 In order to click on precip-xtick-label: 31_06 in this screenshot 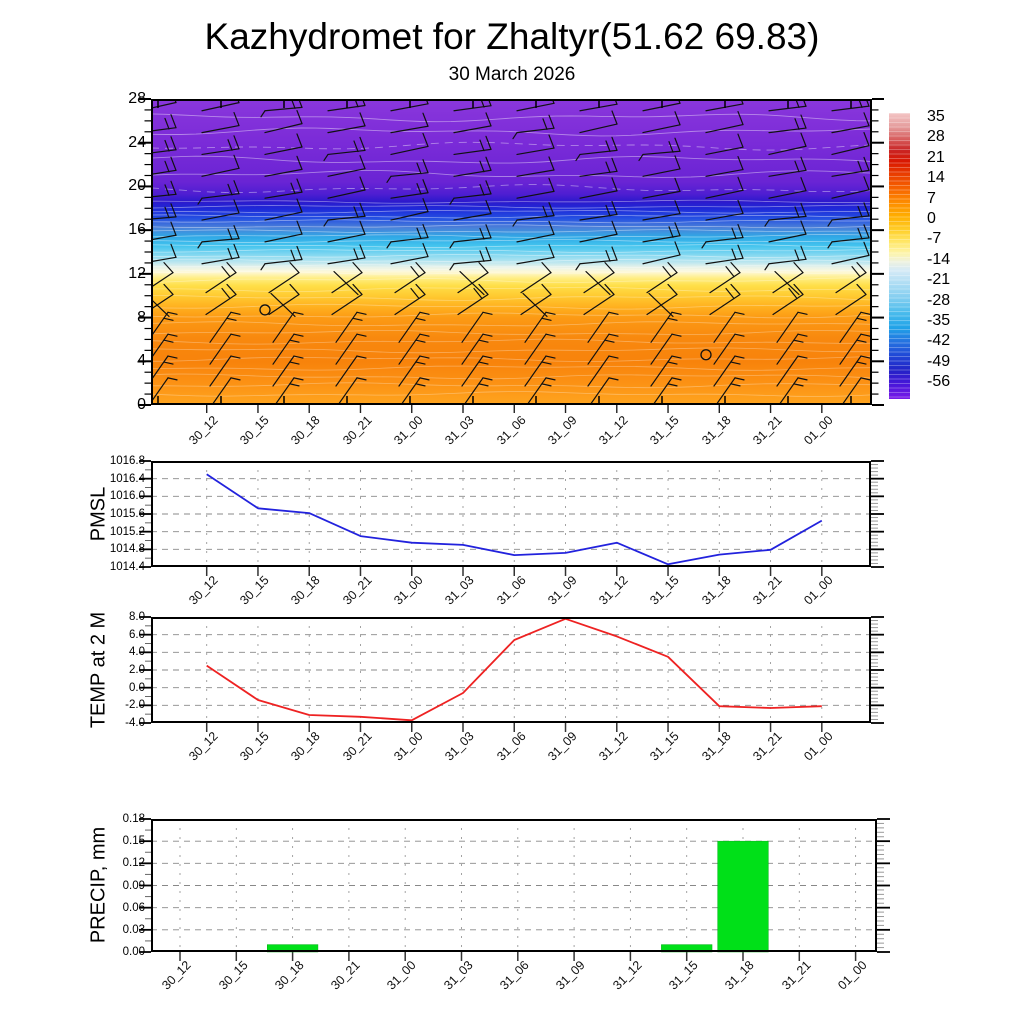, I will do `click(514, 975)`.